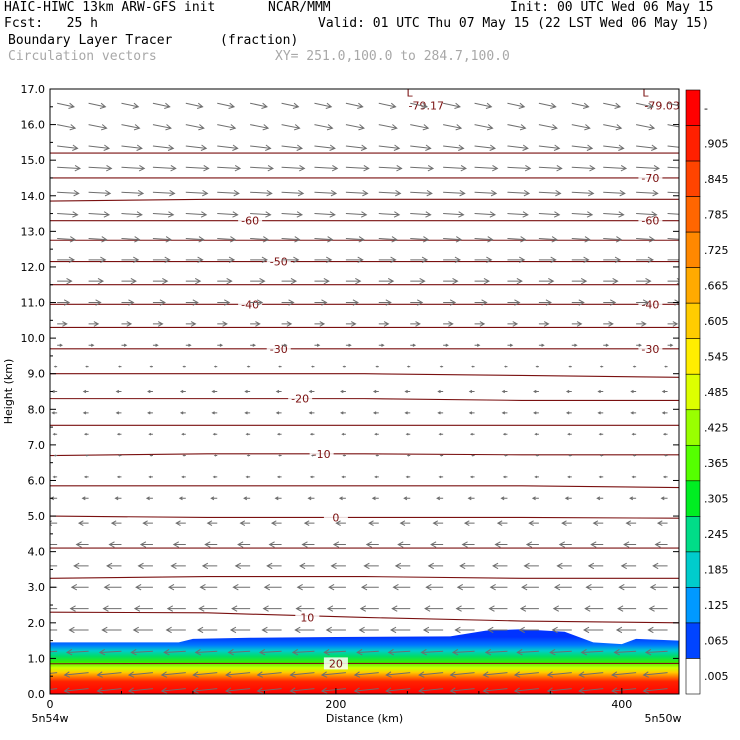 The width and height of the screenshot is (740, 740). Describe the element at coordinates (8, 392) in the screenshot. I see `y-axis-label: Height (km)` at that location.